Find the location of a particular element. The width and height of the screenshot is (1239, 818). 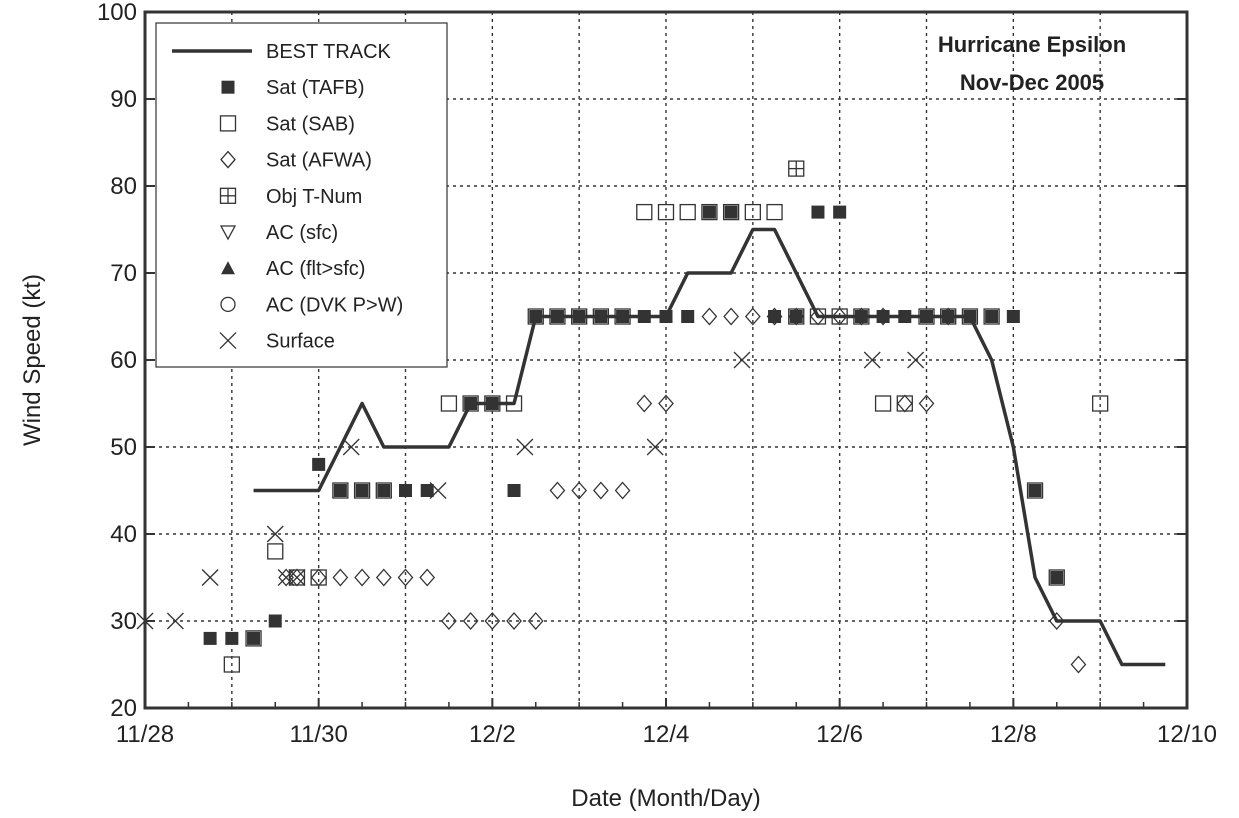

y-tick-label: 90 is located at coordinates (123, 99).